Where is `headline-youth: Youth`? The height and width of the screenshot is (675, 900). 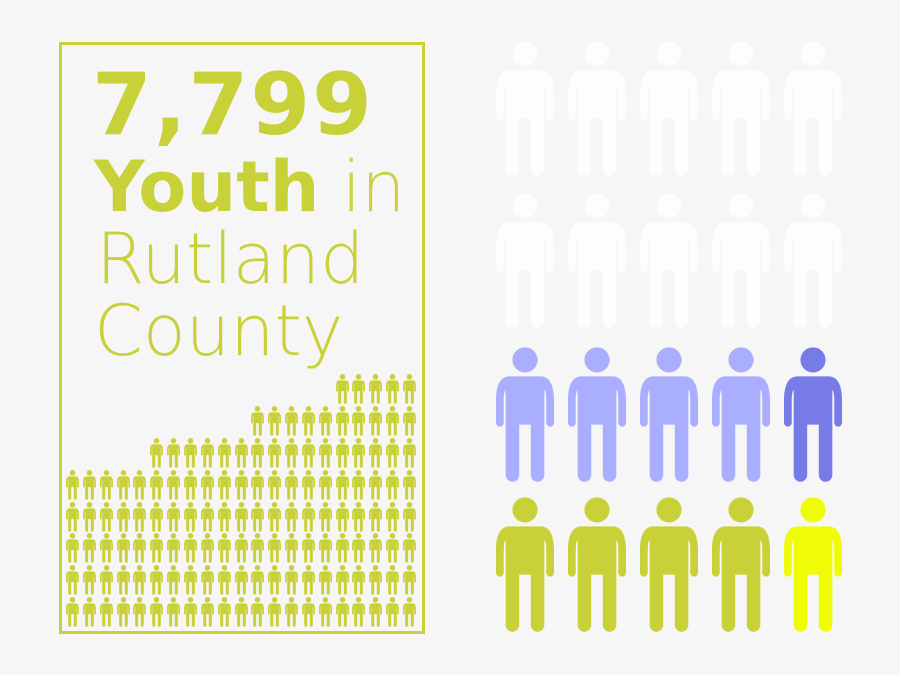 headline-youth: Youth is located at coordinates (207, 187).